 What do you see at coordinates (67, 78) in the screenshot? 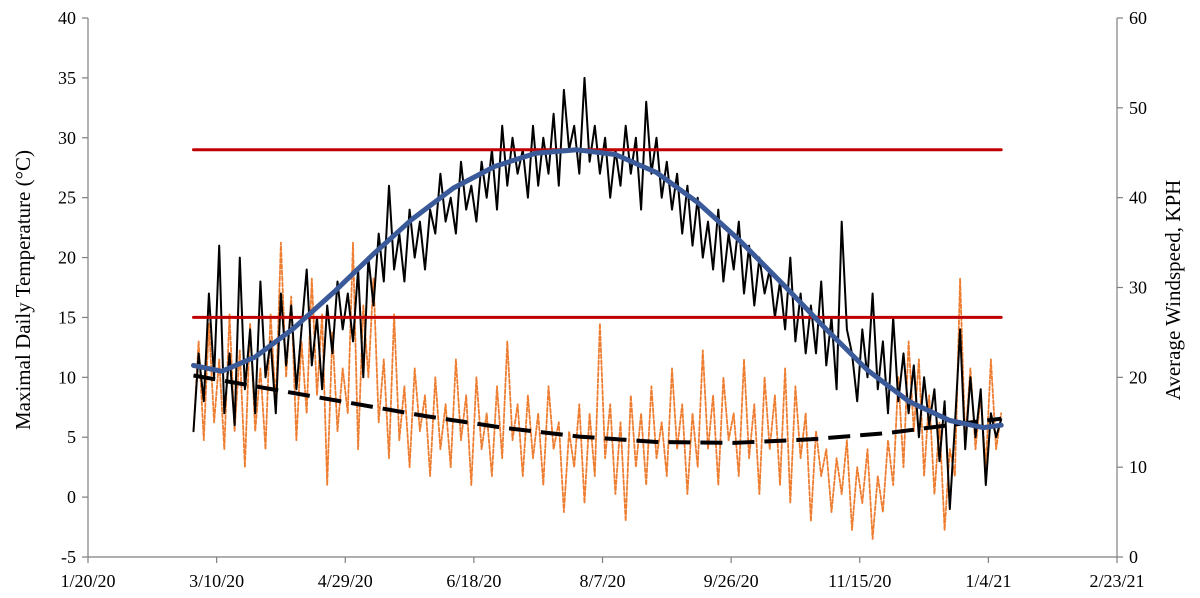
I see `y-left-tick-label: 35` at bounding box center [67, 78].